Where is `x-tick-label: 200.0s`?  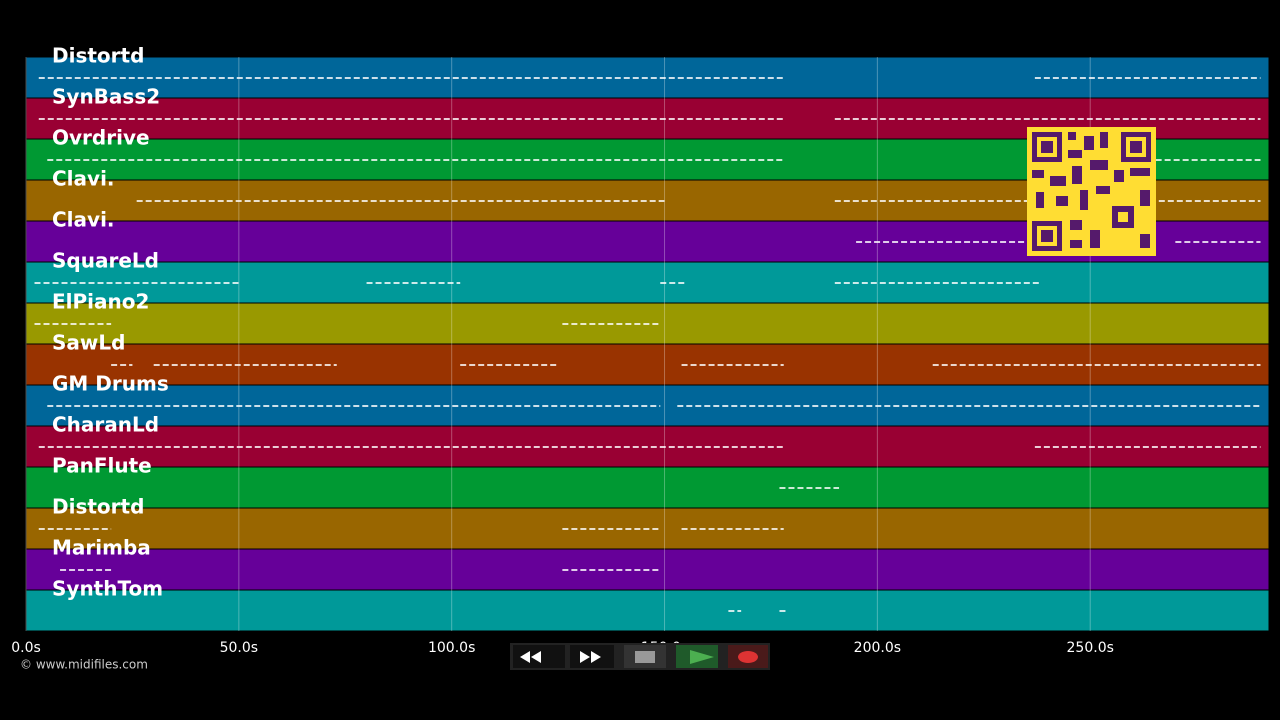
x-tick-label: 200.0s is located at coordinates (877, 648).